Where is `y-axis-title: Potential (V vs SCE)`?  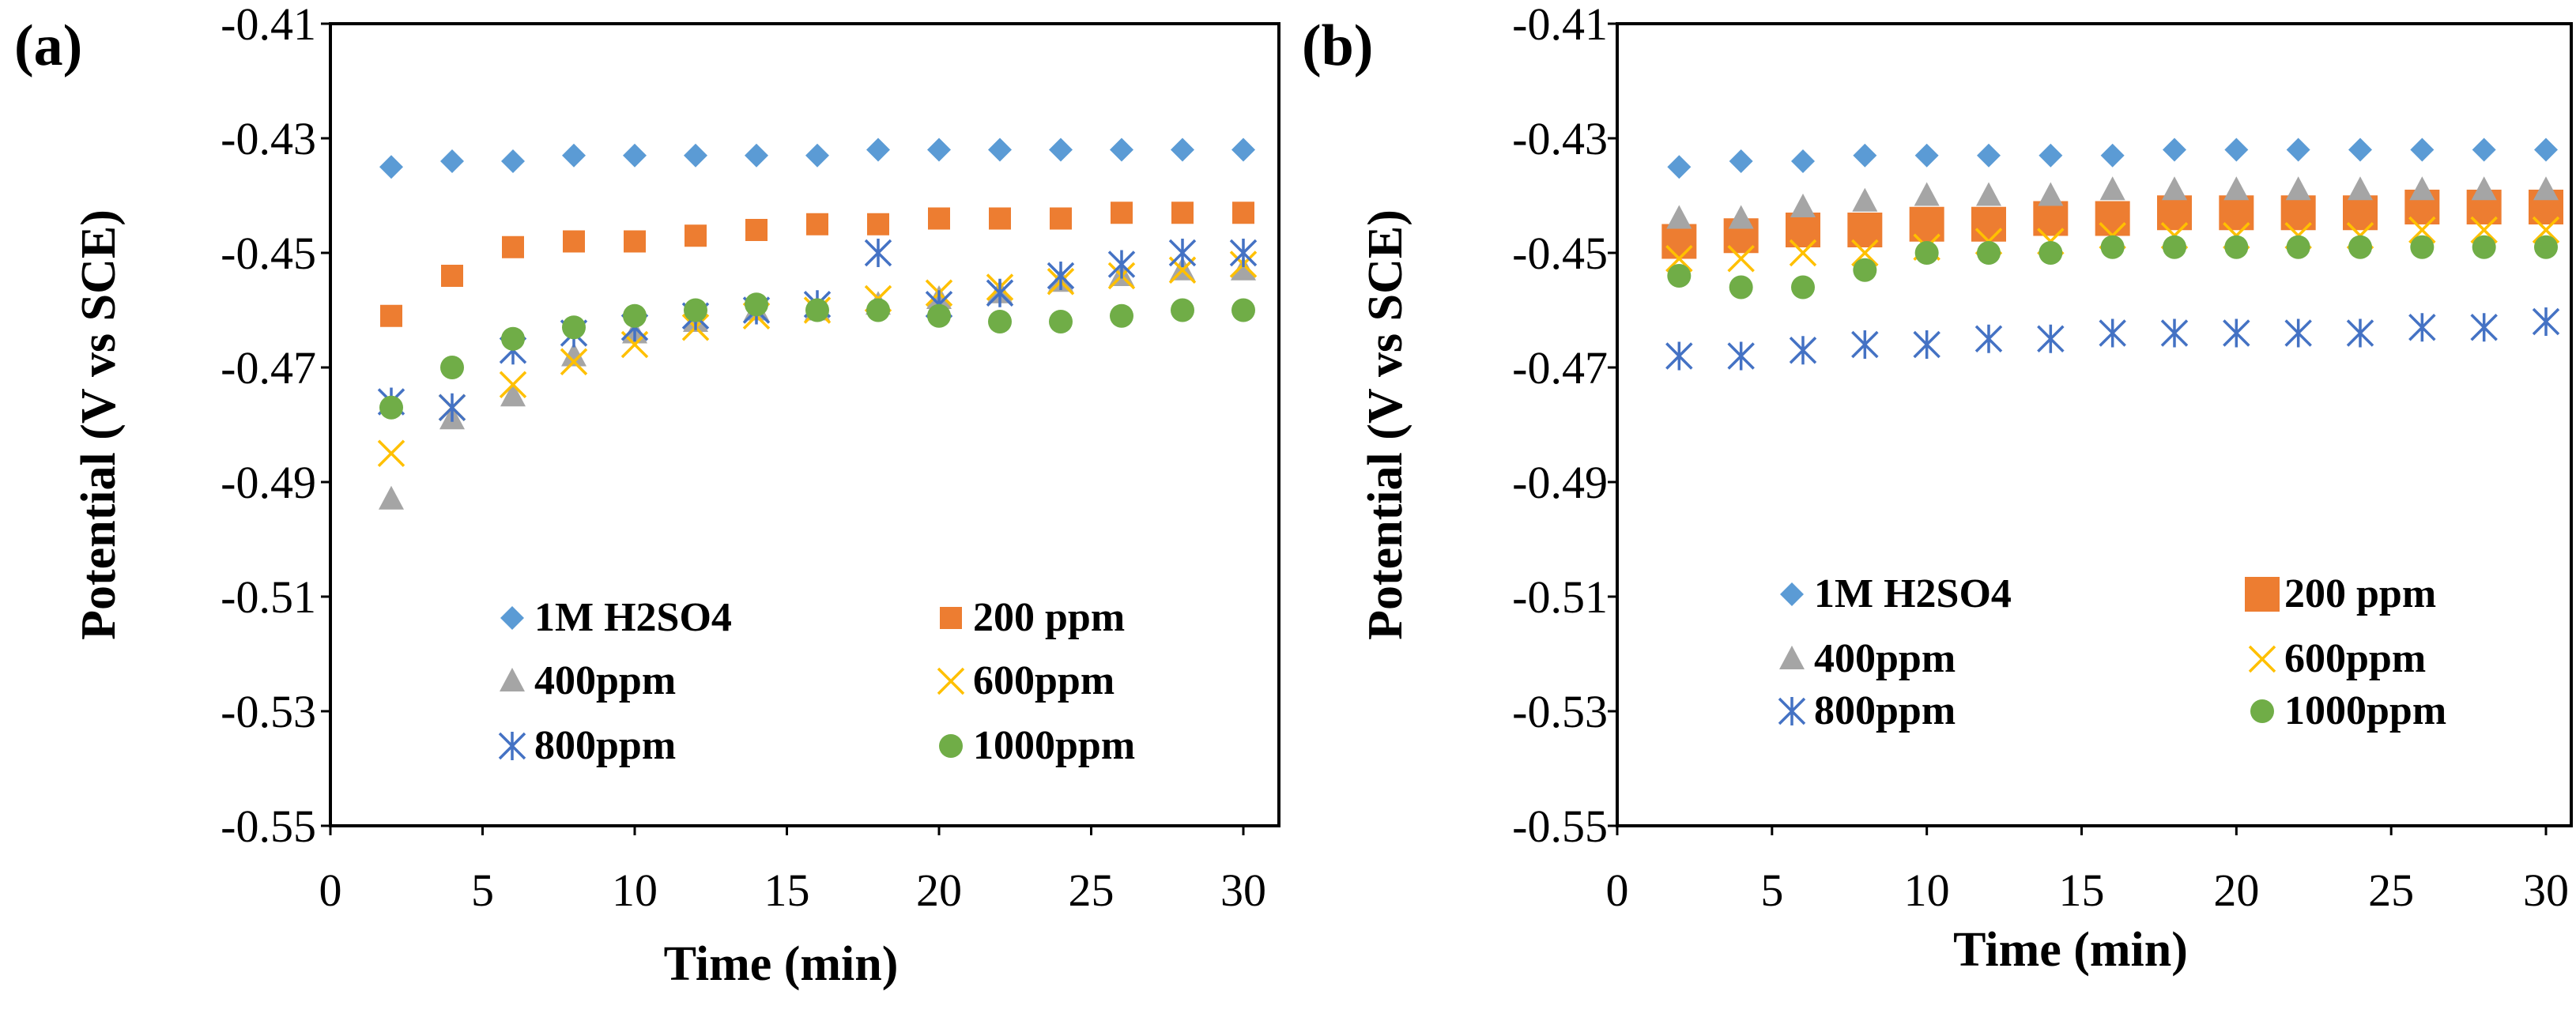 y-axis-title: Potential (V vs SCE) is located at coordinates (1385, 424).